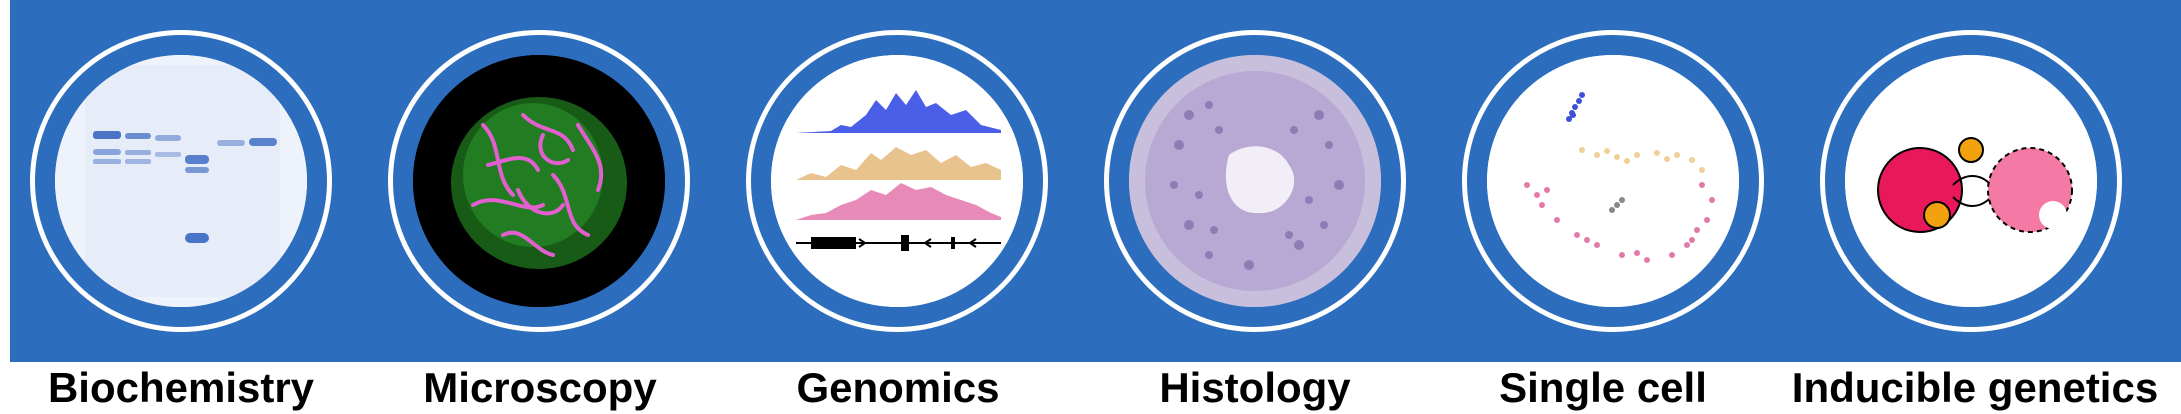 The width and height of the screenshot is (2181, 414). I want to click on panel-single-cell, so click(1613, 181).